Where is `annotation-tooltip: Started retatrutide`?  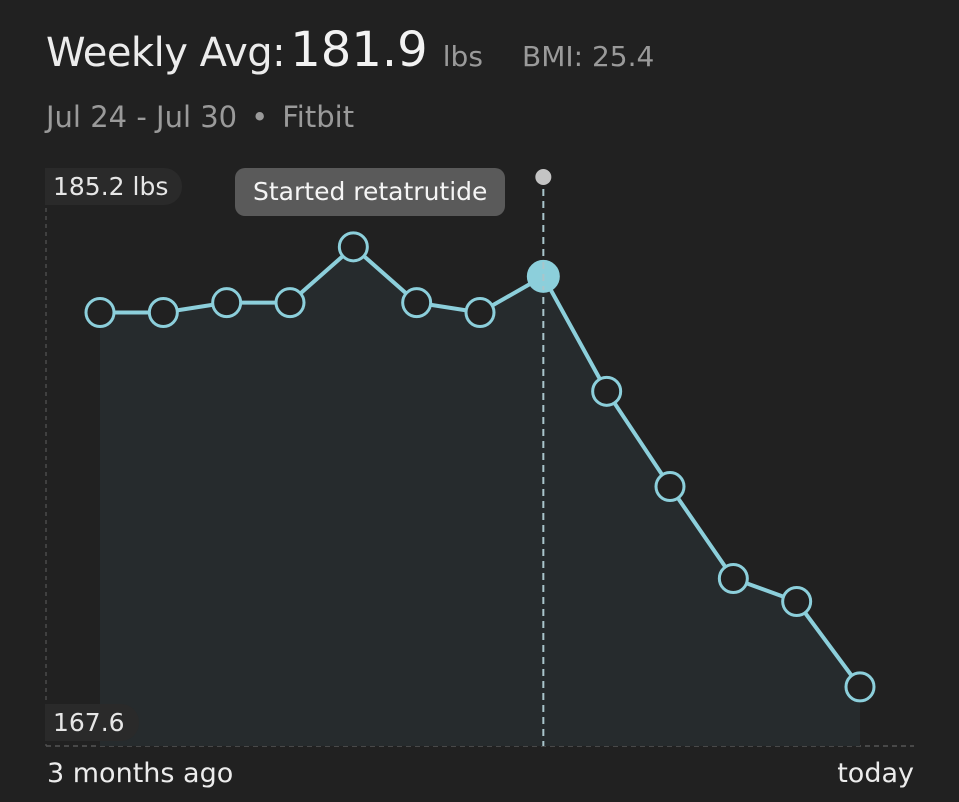 annotation-tooltip: Started retatrutide is located at coordinates (370, 192).